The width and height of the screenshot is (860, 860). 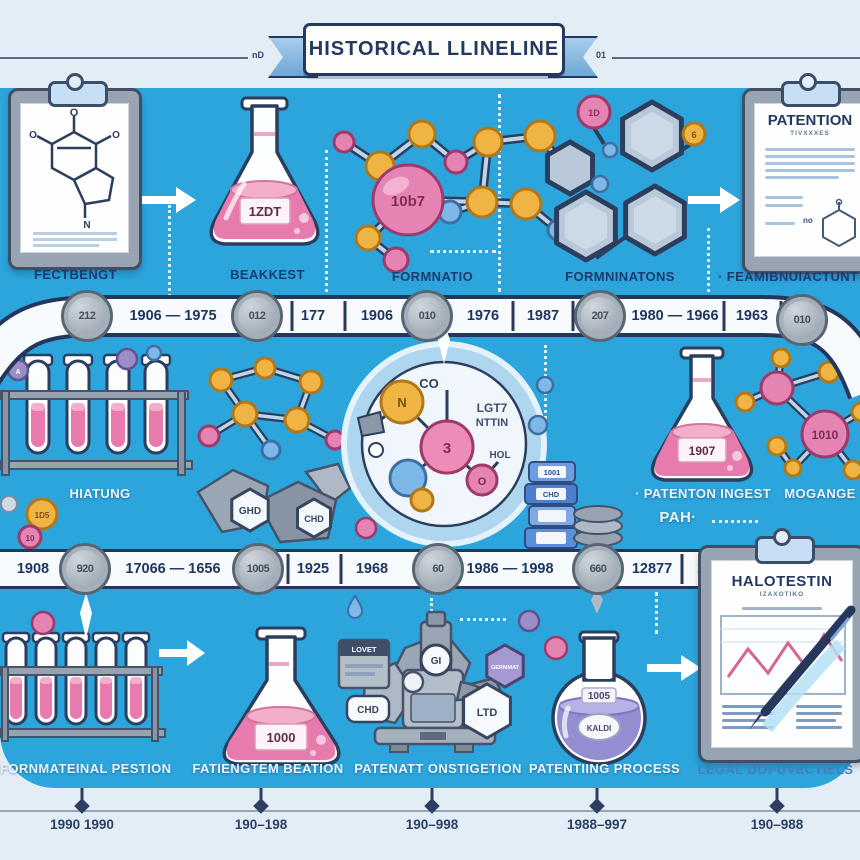 What do you see at coordinates (505, 668) in the screenshot?
I see `machine-purple-hex-badge: GERMMAT` at bounding box center [505, 668].